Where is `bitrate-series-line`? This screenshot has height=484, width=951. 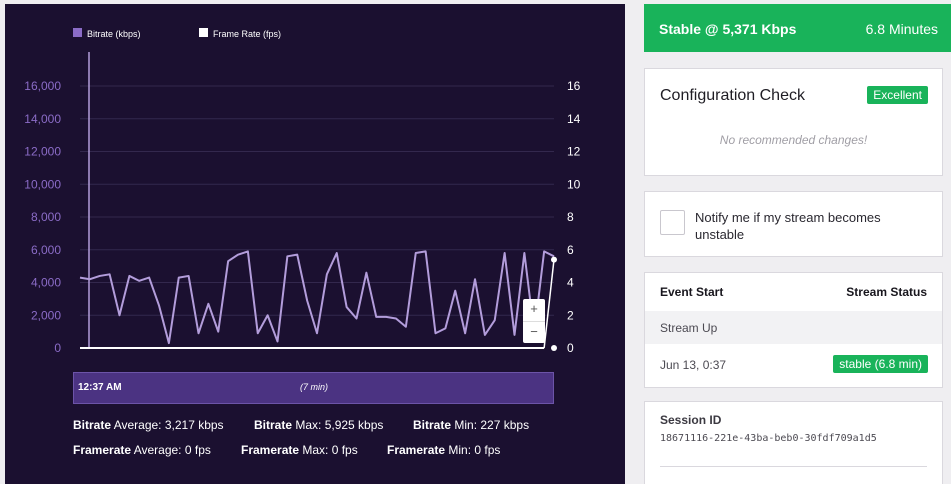 bitrate-series-line is located at coordinates (317, 297).